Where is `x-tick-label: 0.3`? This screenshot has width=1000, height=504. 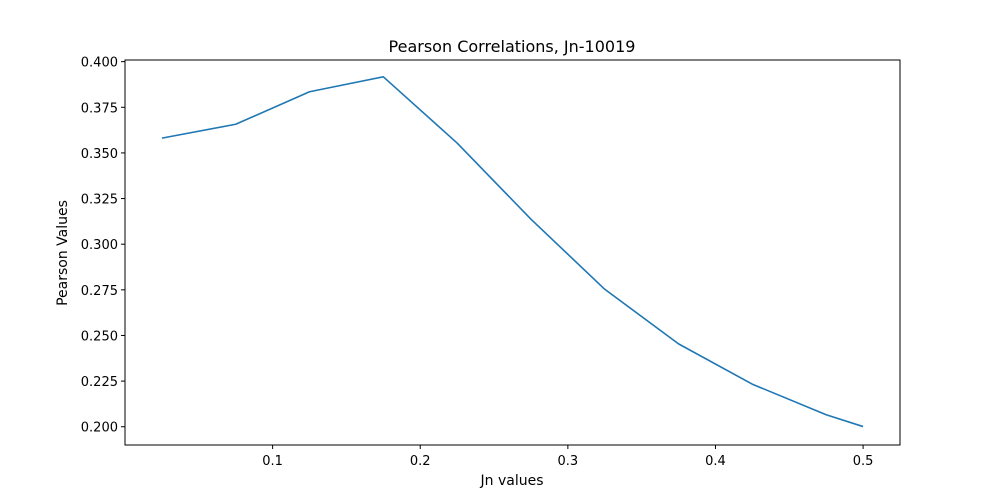
x-tick-label: 0.3 is located at coordinates (568, 461).